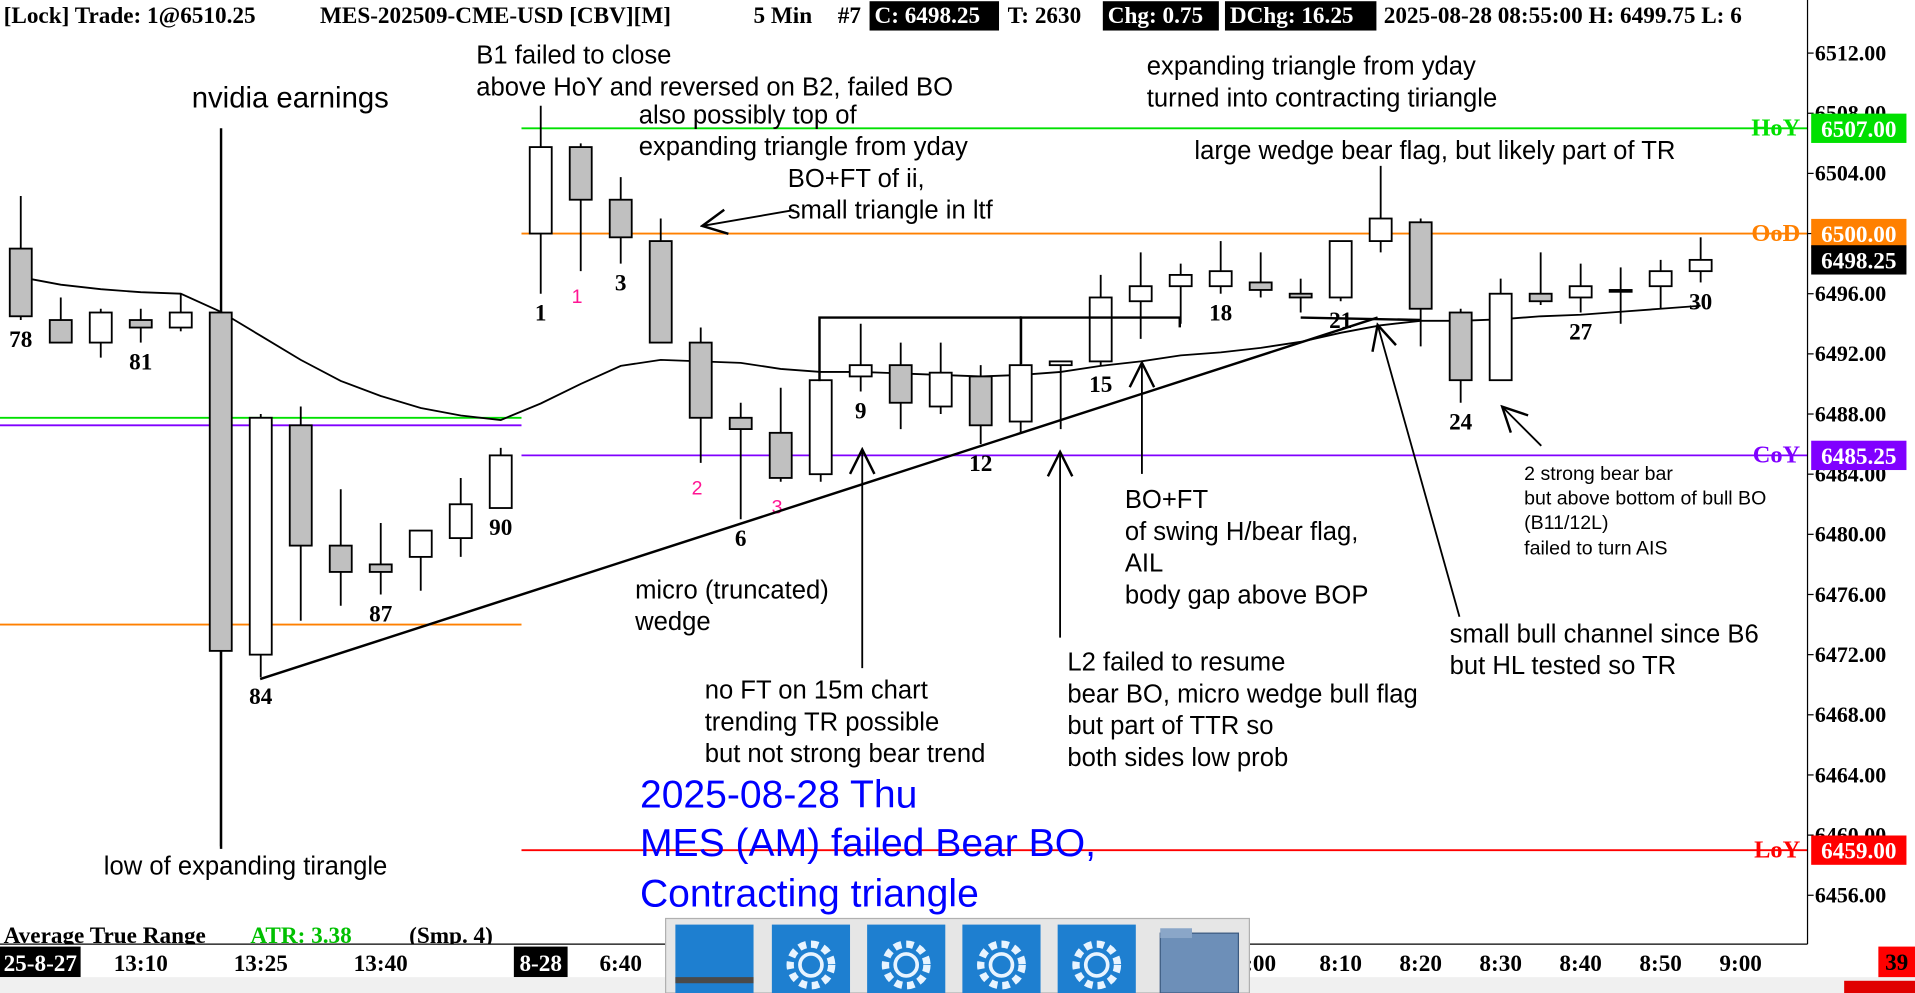 Image resolution: width=1915 pixels, height=993 pixels. What do you see at coordinates (541, 314) in the screenshot?
I see `bar-label: 1` at bounding box center [541, 314].